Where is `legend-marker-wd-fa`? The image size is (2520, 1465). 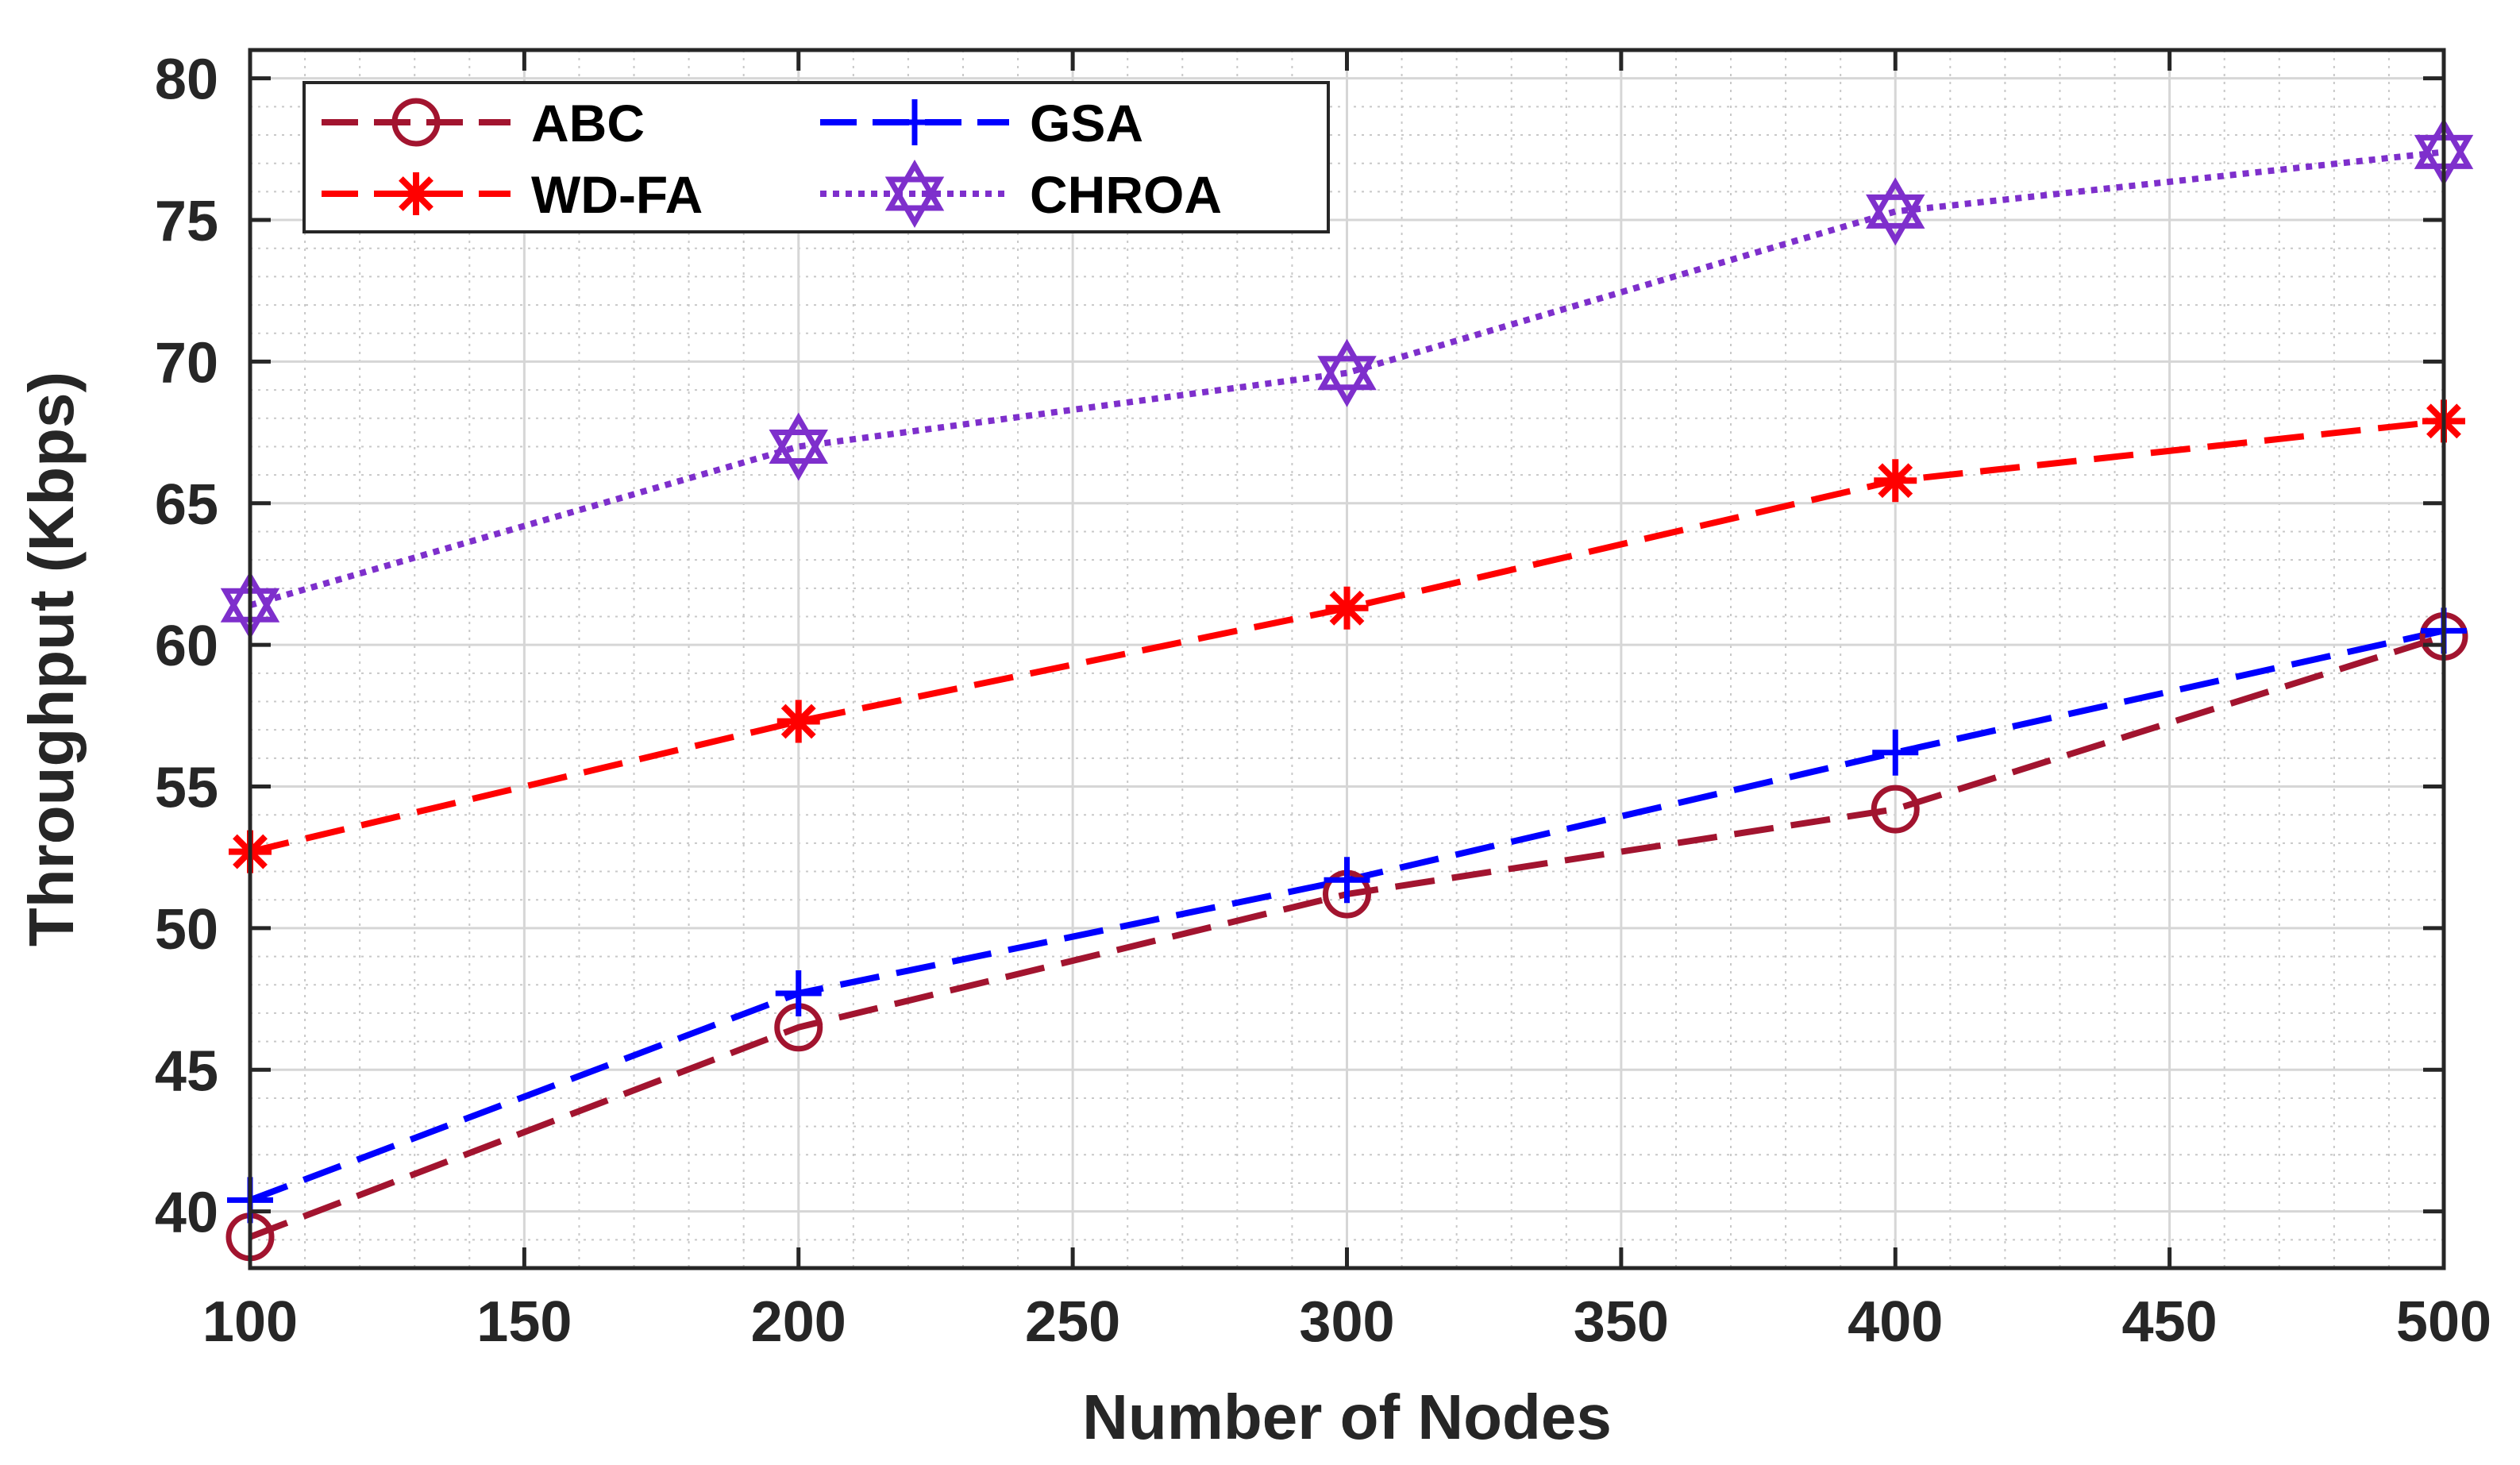
legend-marker-wd-fa is located at coordinates (416, 194).